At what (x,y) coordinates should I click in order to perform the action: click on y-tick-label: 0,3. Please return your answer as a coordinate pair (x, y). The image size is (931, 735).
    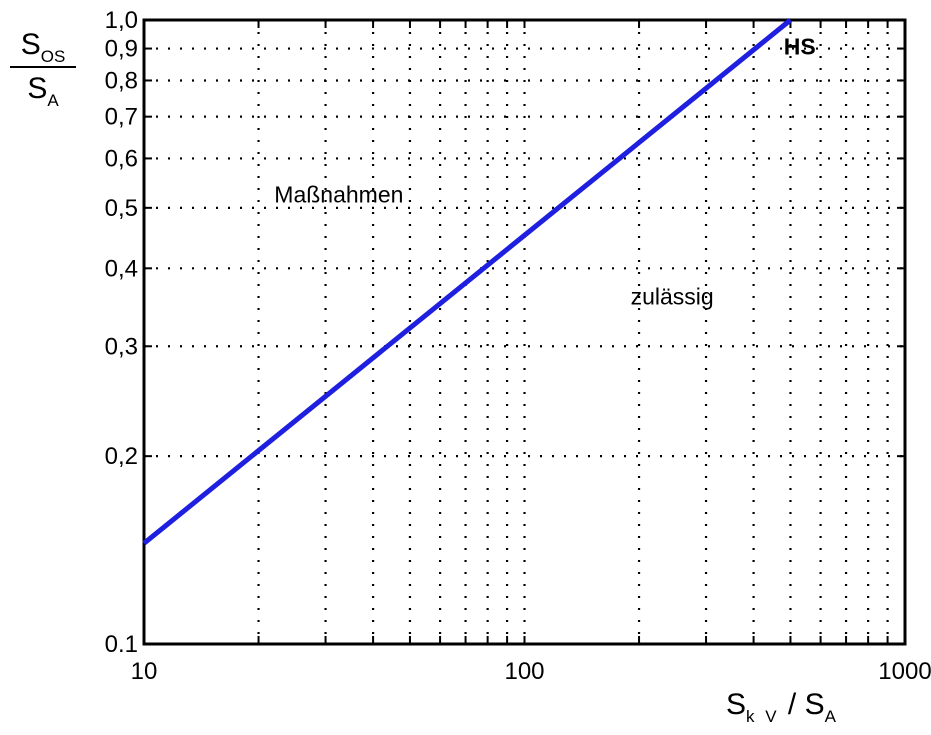
    Looking at the image, I should click on (121, 346).